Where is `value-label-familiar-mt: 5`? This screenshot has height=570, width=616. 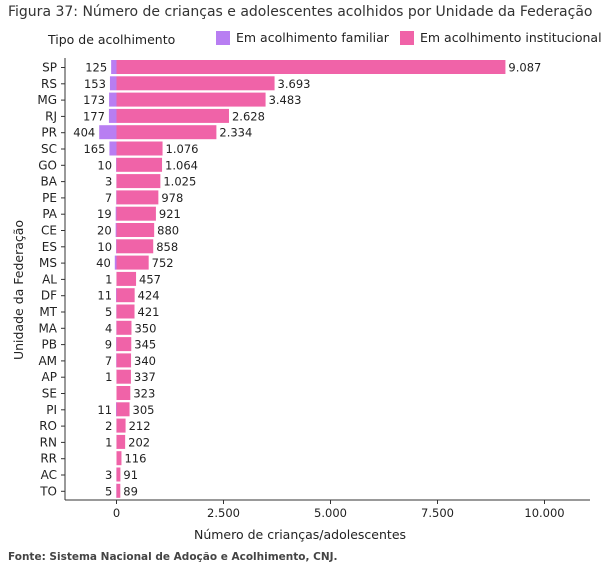 value-label-familiar-mt: 5 is located at coordinates (108, 312).